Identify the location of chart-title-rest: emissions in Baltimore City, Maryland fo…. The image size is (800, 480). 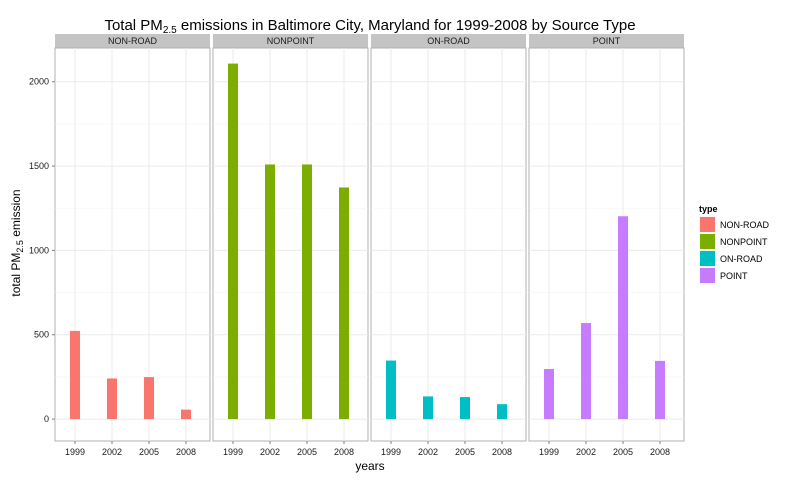
(406, 25).